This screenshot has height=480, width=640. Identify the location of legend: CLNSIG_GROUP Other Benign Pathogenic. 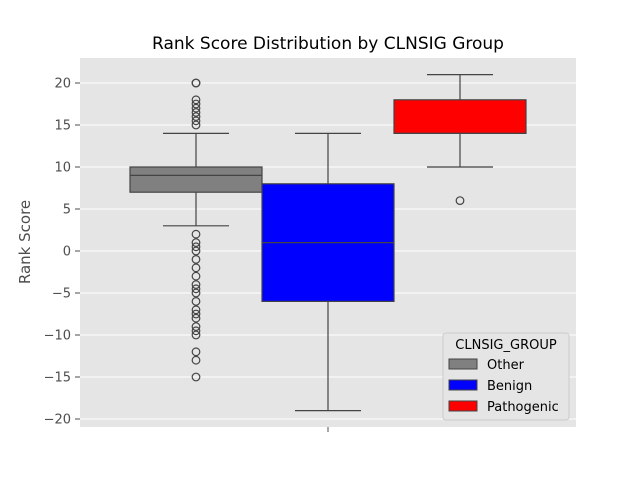
(506, 376).